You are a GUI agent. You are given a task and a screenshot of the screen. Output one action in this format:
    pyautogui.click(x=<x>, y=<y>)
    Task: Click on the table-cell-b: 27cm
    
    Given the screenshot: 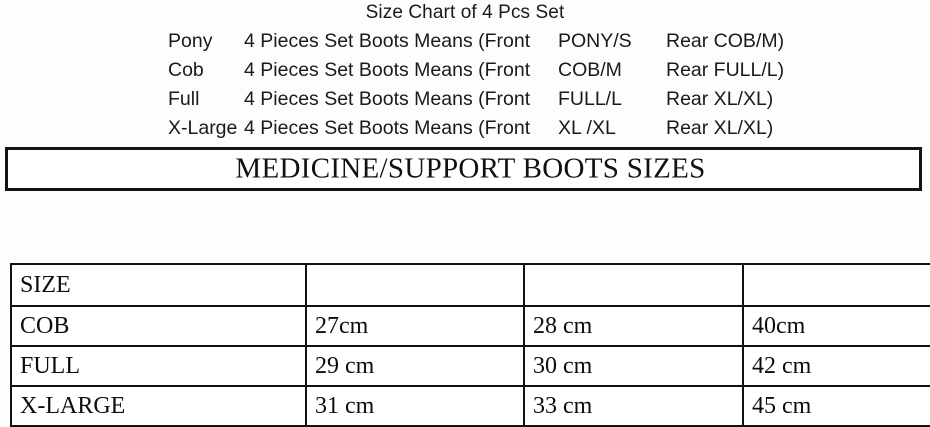 What is the action you would take?
    pyautogui.click(x=415, y=326)
    